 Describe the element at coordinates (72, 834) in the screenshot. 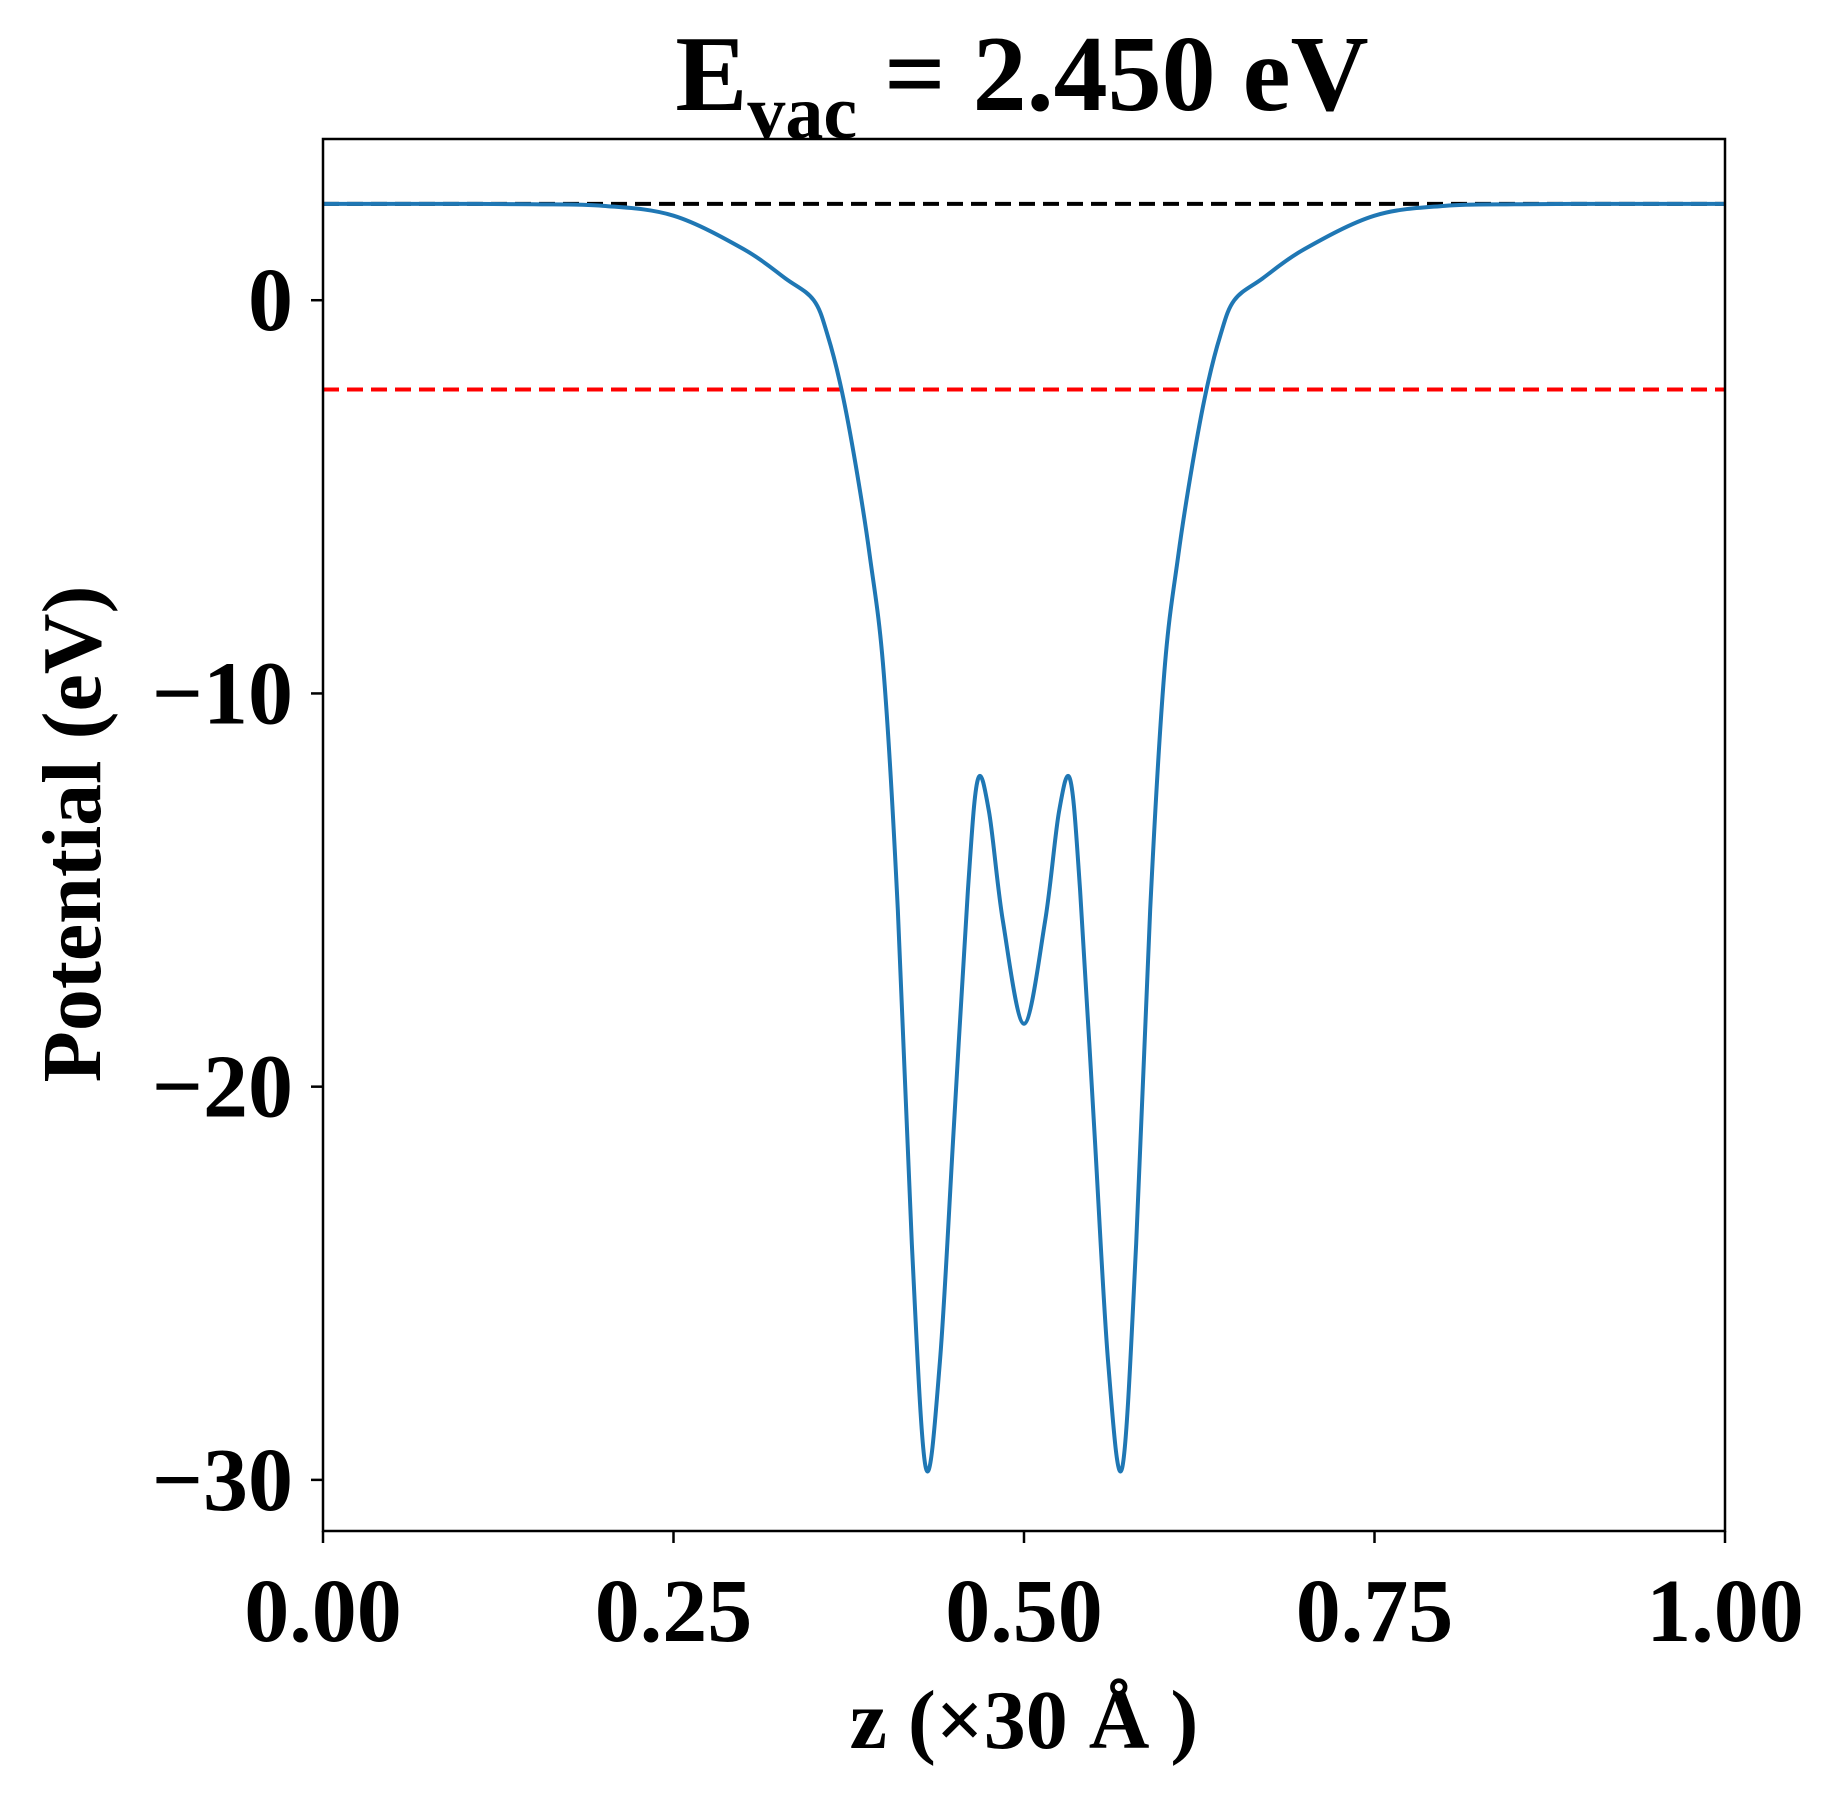

I see `y-axis-label: Potential (eV)` at that location.